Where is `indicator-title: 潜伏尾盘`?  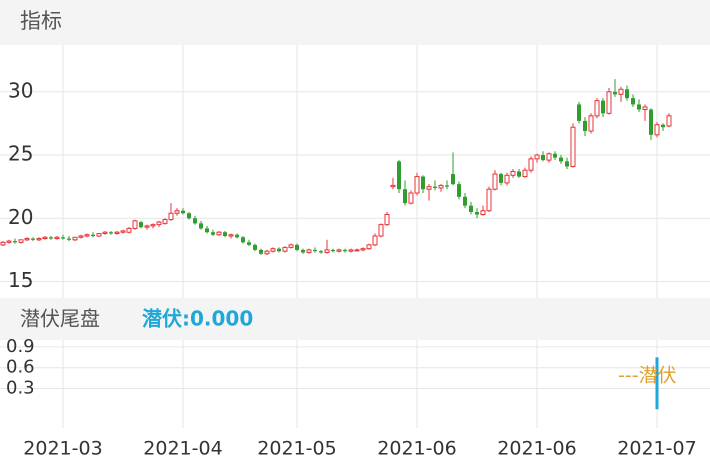
indicator-title: 潜伏尾盘 is located at coordinates (60, 319).